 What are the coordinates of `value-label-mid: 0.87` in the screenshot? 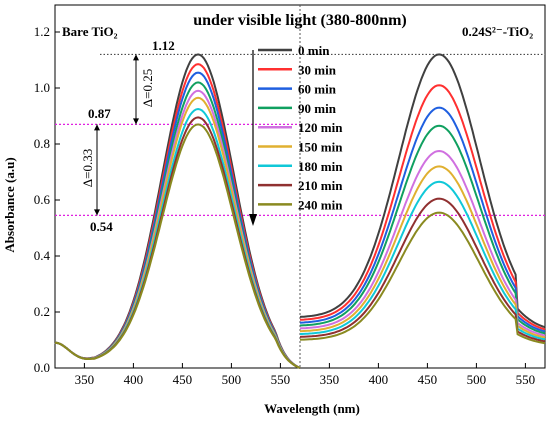 It's located at (99, 113).